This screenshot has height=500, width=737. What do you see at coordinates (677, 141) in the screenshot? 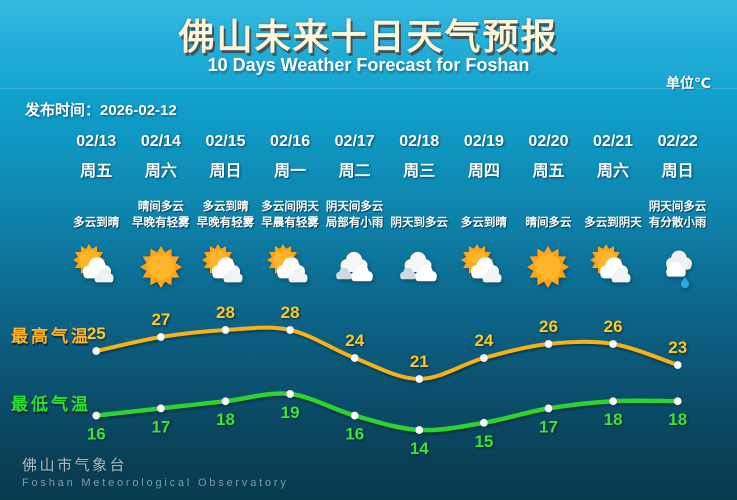
I see `date-label: 02/22` at bounding box center [677, 141].